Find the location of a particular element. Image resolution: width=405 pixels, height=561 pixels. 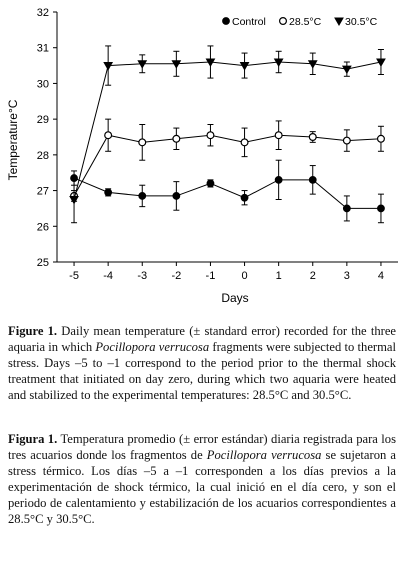

x-tick-label: 0 is located at coordinates (244, 276).